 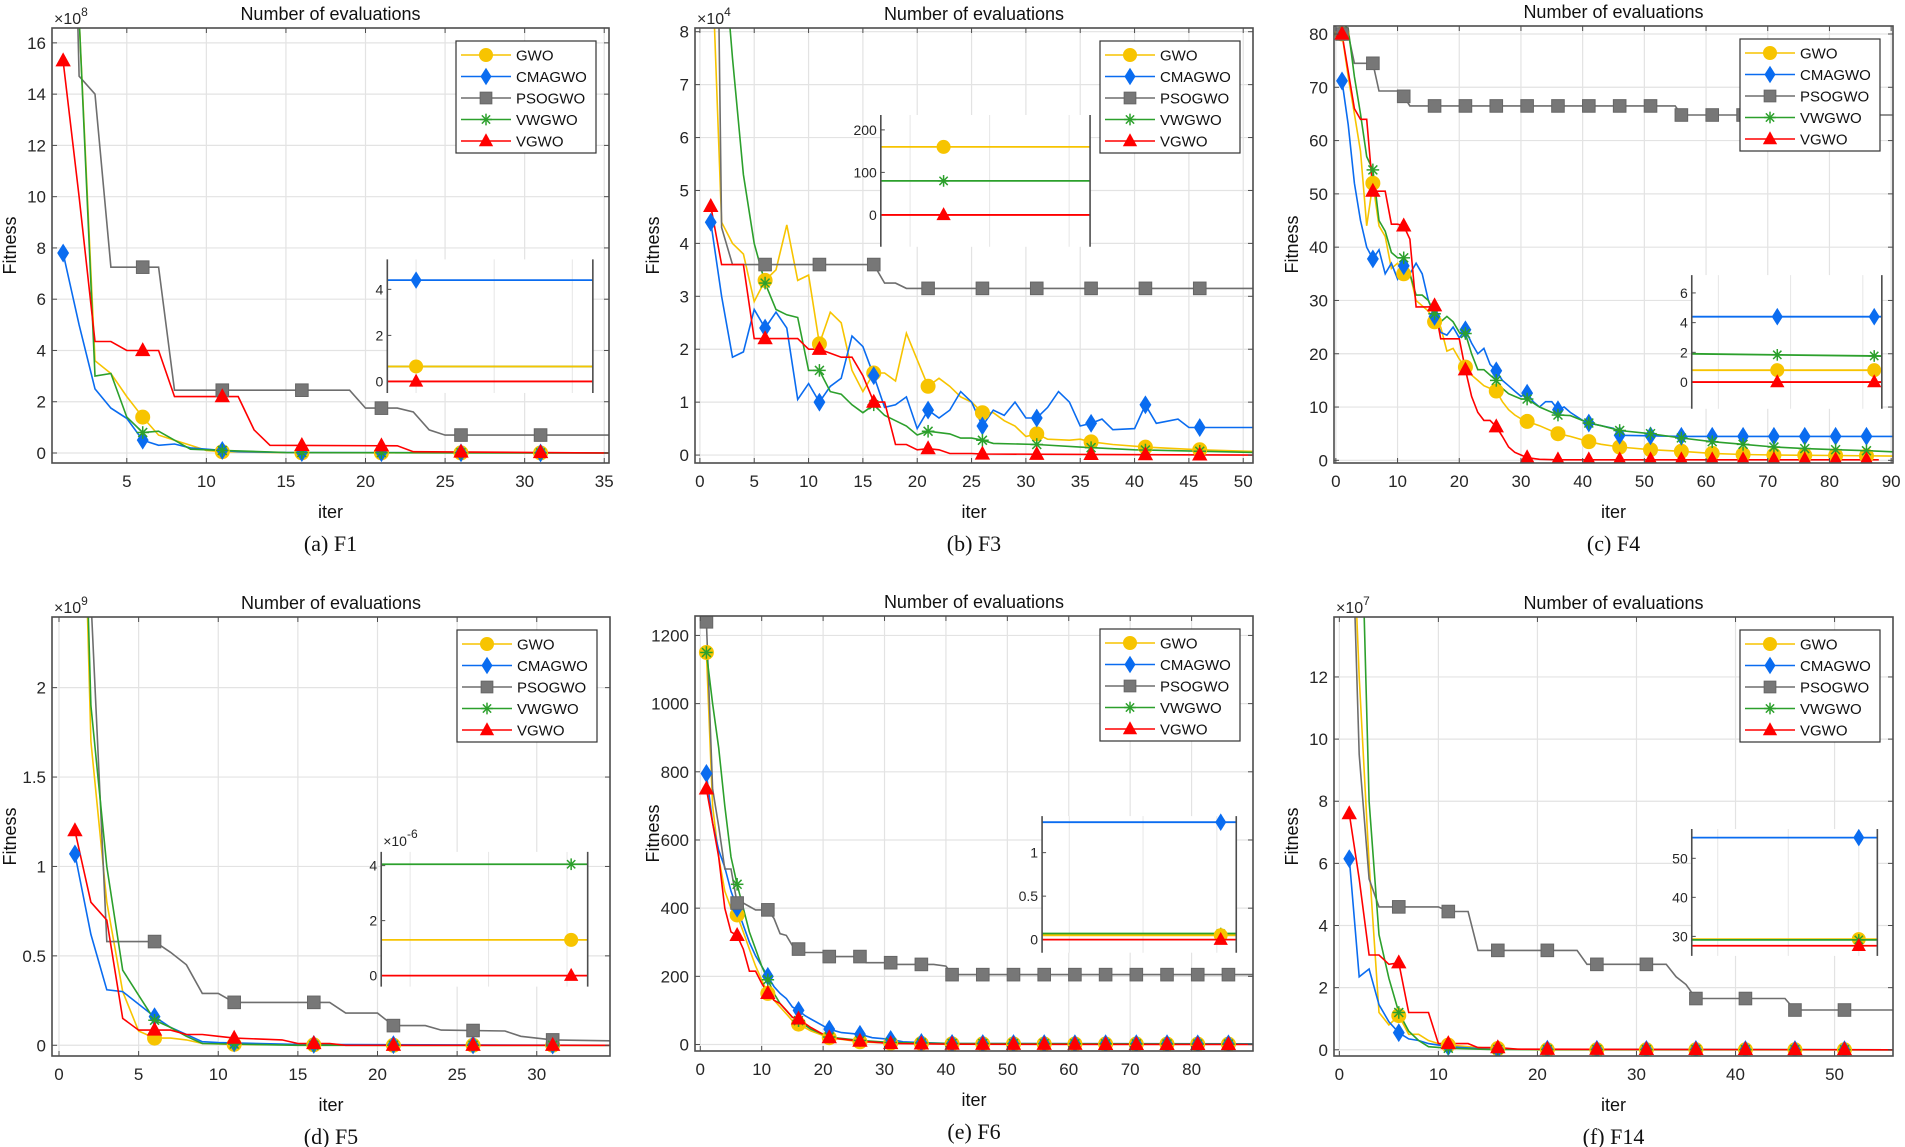 I want to click on inset-marker-vwgwo, so click(x=943, y=181).